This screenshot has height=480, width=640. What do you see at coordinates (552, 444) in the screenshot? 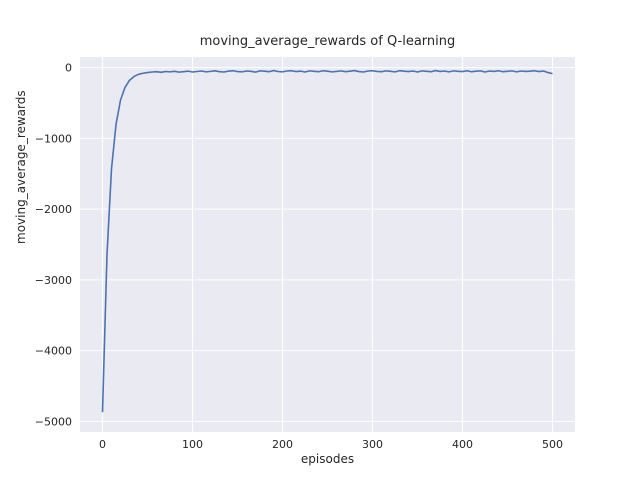
I see `x-tick-label: 500` at bounding box center [552, 444].